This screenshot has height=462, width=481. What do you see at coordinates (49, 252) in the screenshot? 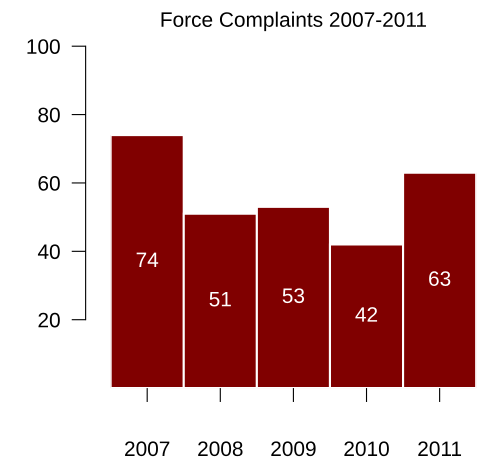
I see `y-tick-label: 40` at bounding box center [49, 252].